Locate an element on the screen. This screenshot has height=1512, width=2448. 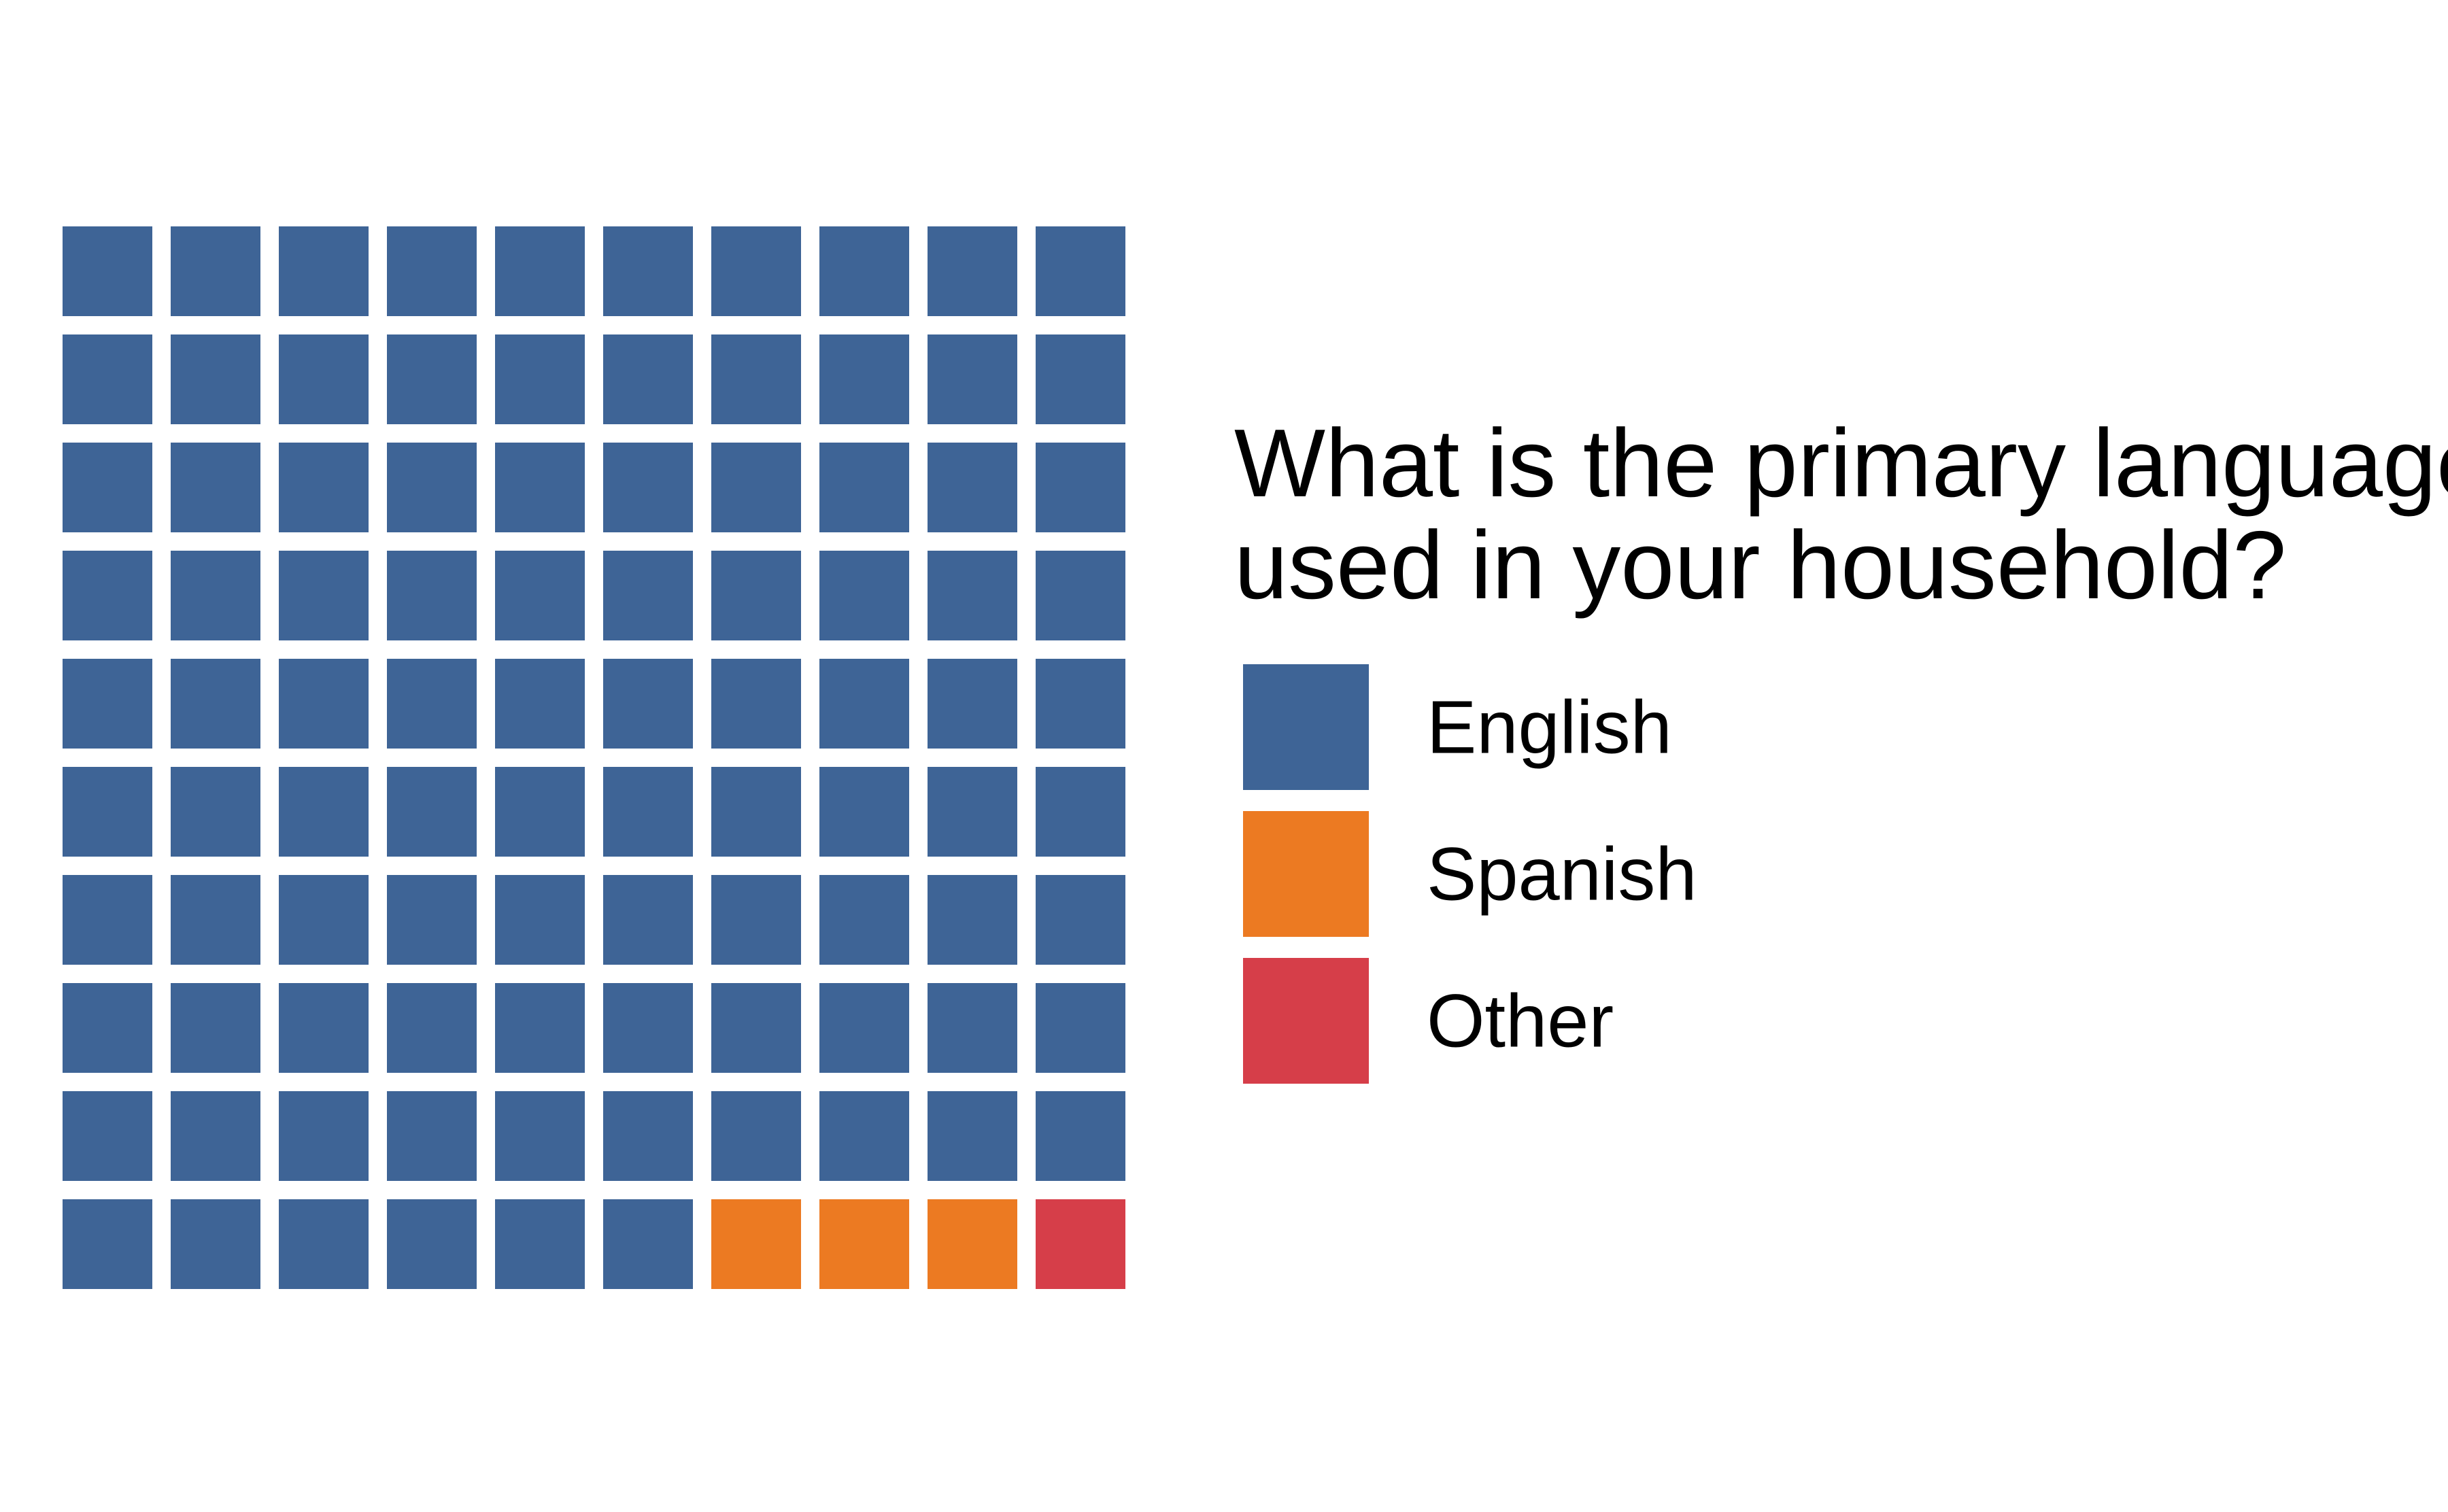
waffle-cell-other is located at coordinates (1080, 1244).